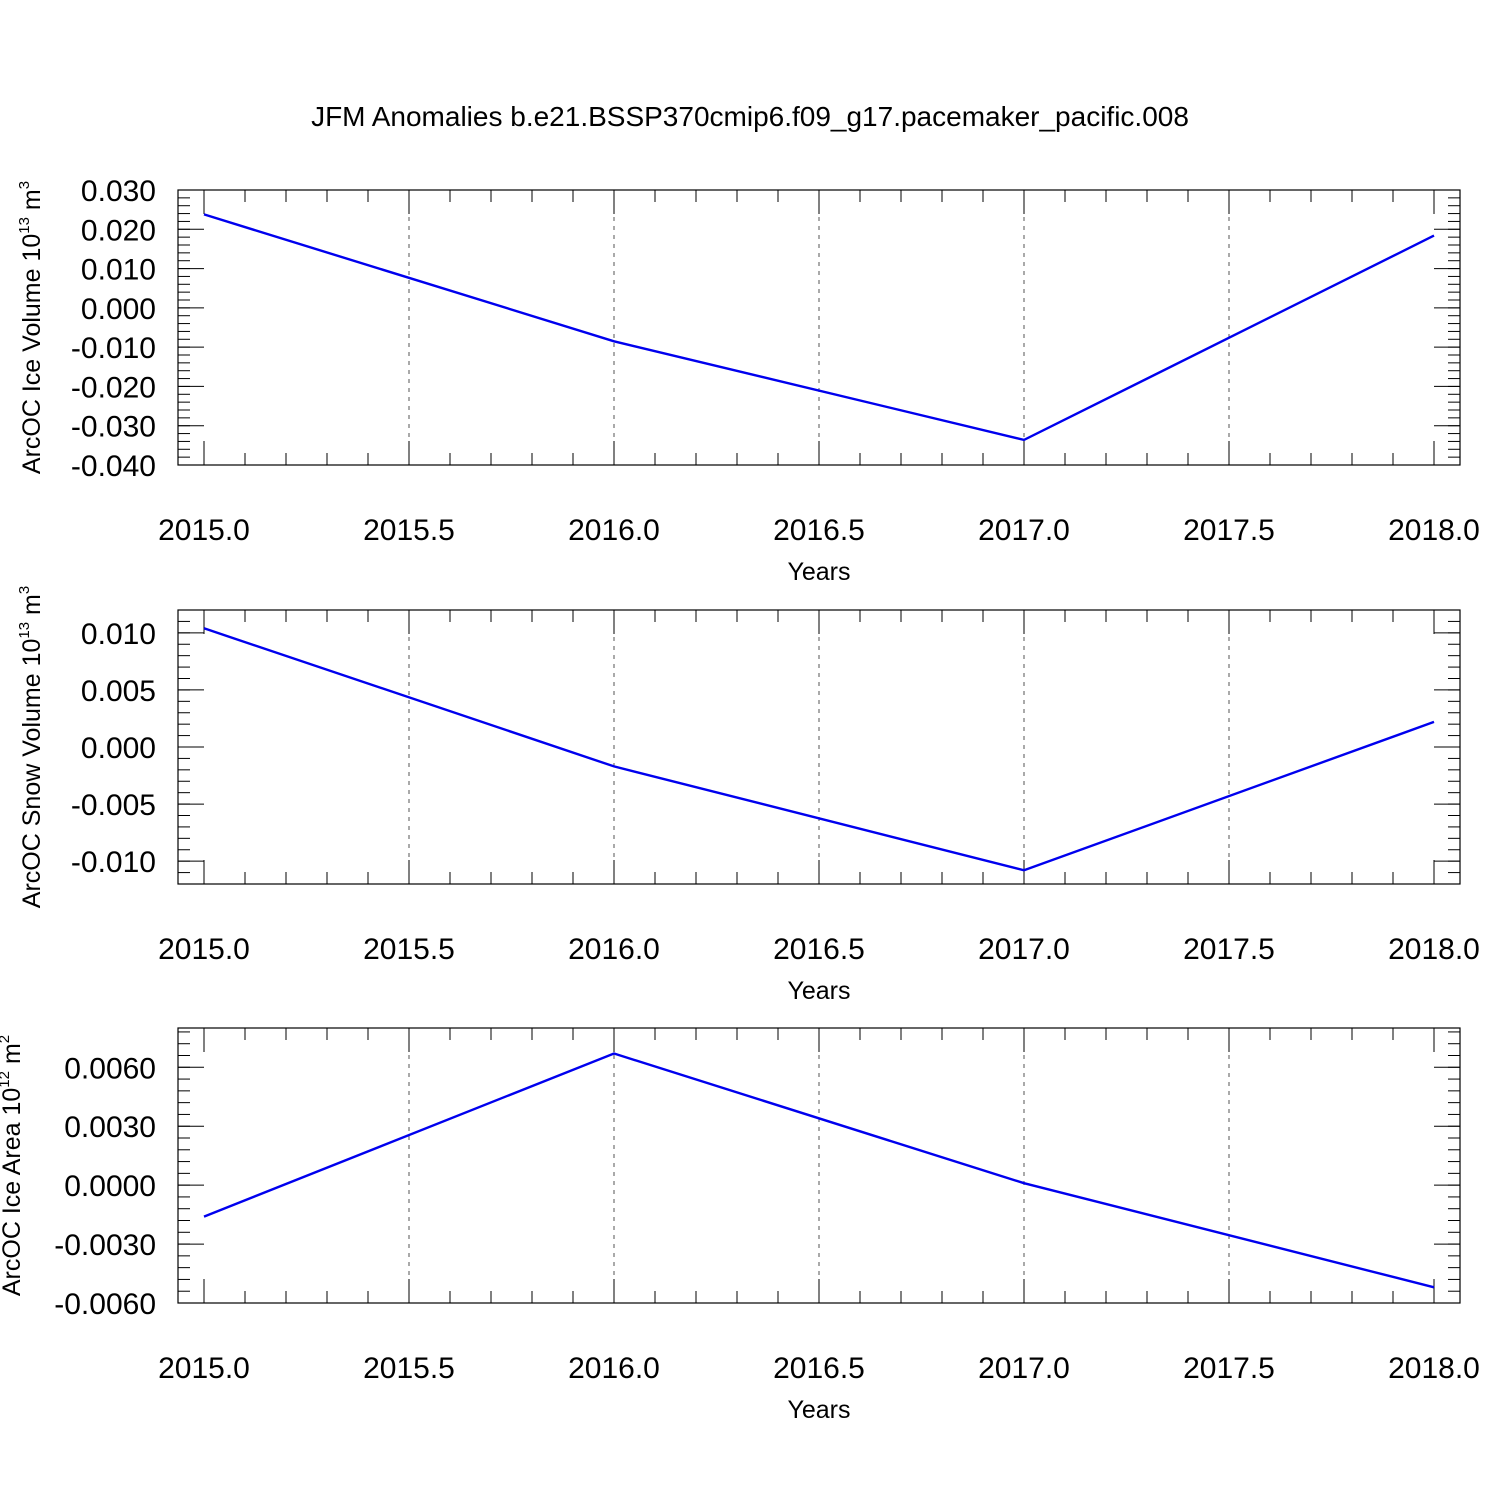 The height and width of the screenshot is (1500, 1500). I want to click on y-axis-label-part: ArcOC Ice Volume 10, so click(32, 354).